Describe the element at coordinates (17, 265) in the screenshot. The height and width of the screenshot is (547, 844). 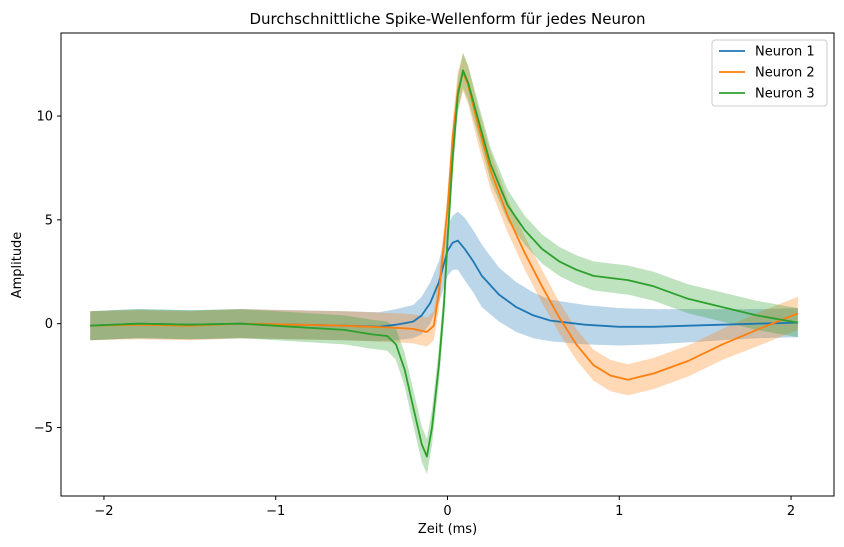
I see `y-axis-title: Amplitude` at that location.